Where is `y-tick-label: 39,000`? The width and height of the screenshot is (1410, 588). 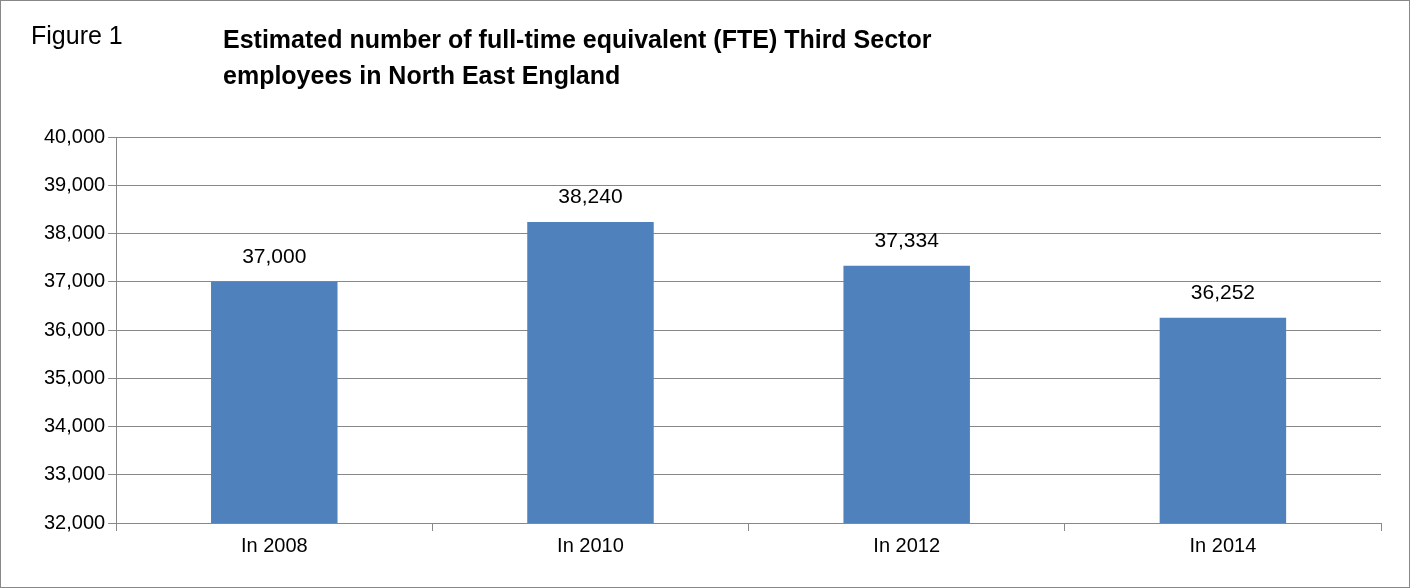 y-tick-label: 39,000 is located at coordinates (75, 183).